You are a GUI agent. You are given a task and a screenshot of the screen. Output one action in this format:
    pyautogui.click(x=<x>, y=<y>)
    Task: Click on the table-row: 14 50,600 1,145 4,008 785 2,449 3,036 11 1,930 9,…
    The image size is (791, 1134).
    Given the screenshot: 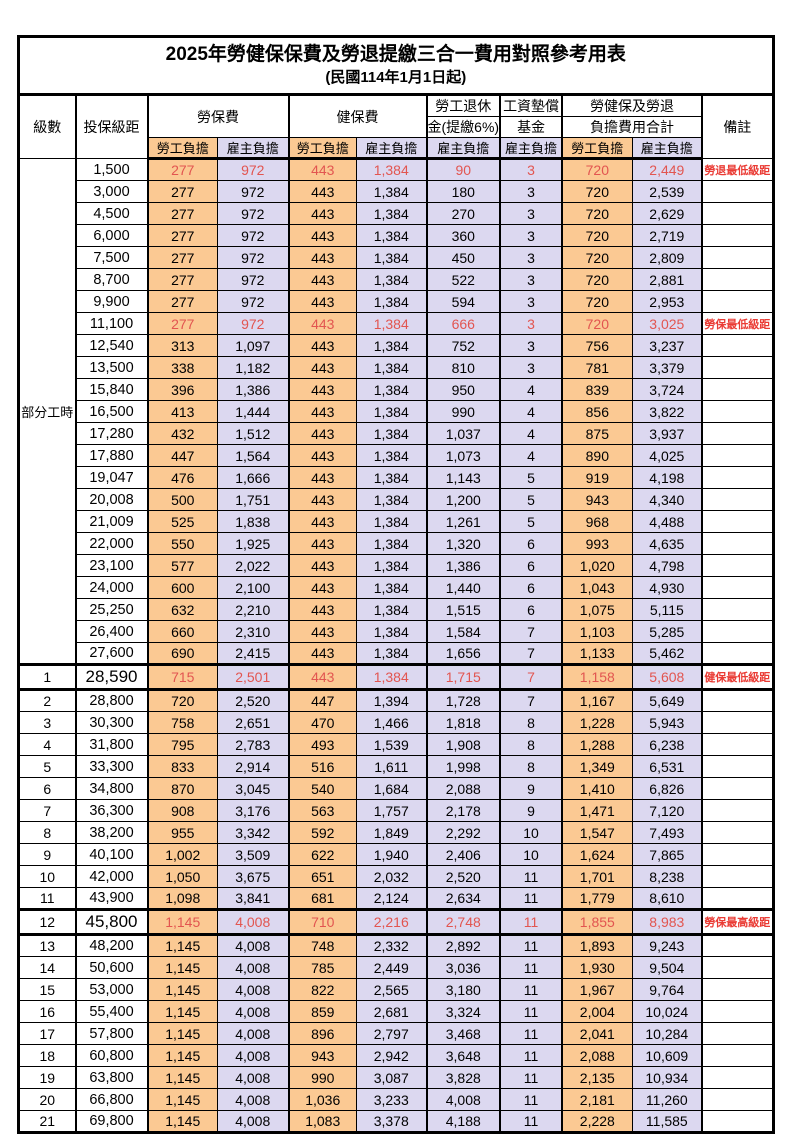 What is the action you would take?
    pyautogui.click(x=396, y=967)
    